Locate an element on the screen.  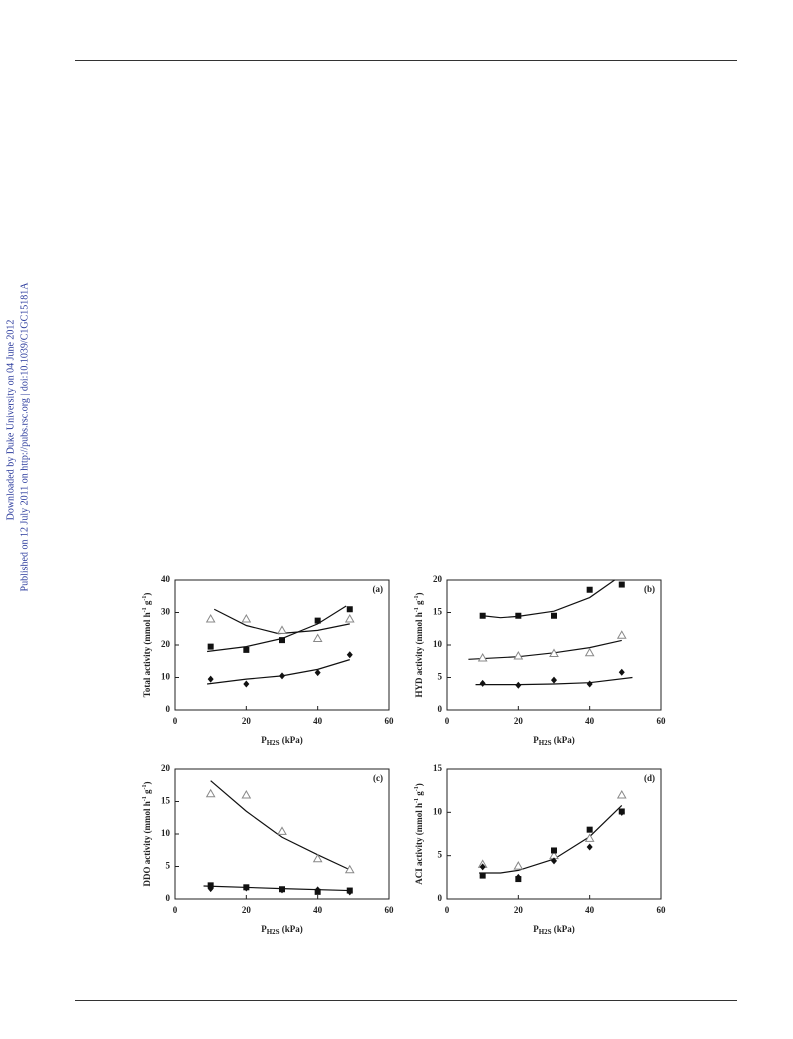
y-label-part: g is located at coordinates (419, 794).